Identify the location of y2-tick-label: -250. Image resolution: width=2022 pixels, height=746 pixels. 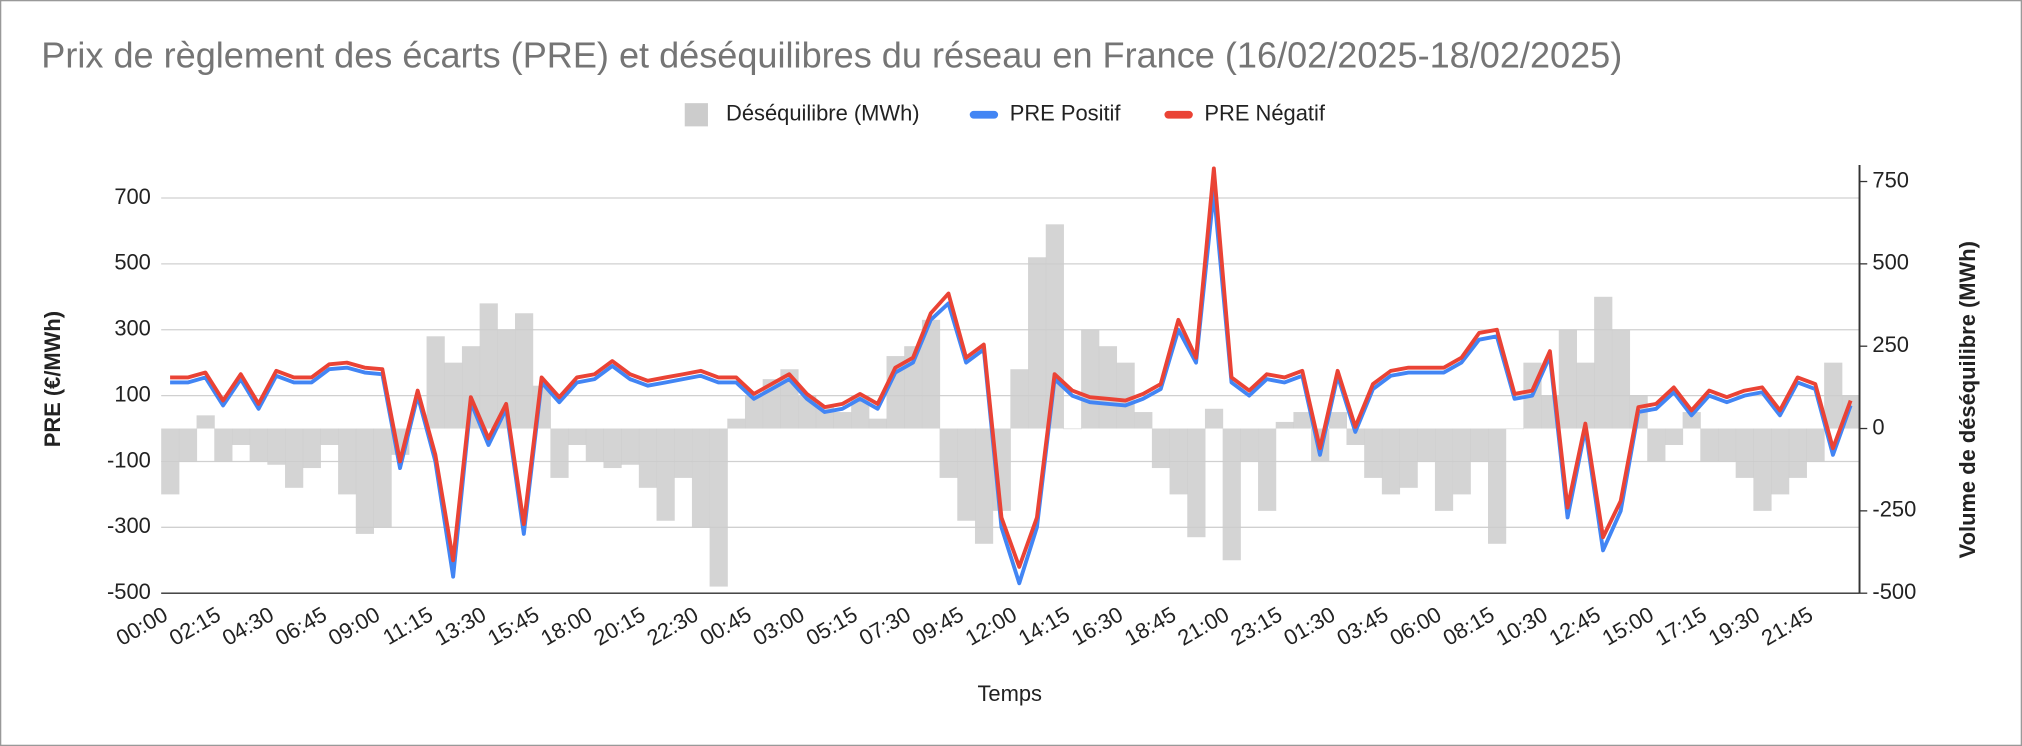
(1894, 509).